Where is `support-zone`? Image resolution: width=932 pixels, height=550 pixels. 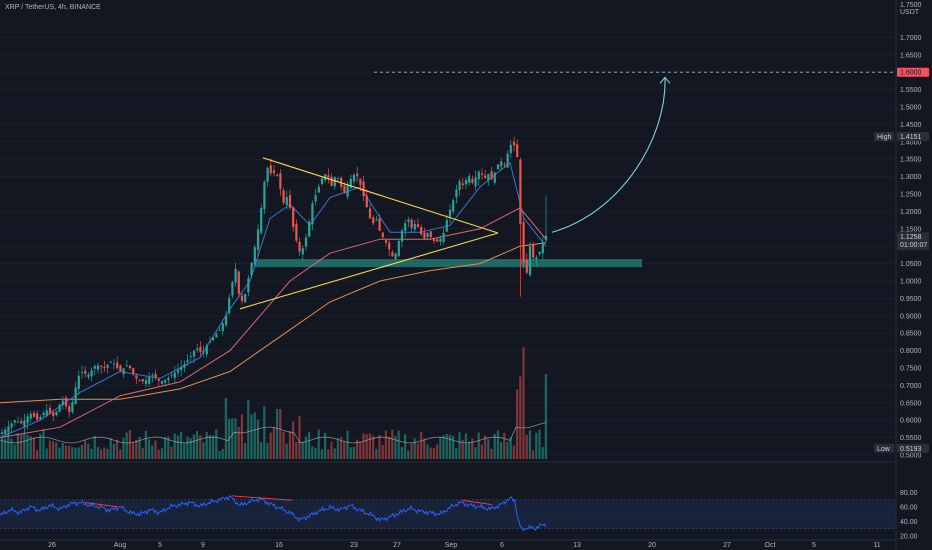 support-zone is located at coordinates (448, 263).